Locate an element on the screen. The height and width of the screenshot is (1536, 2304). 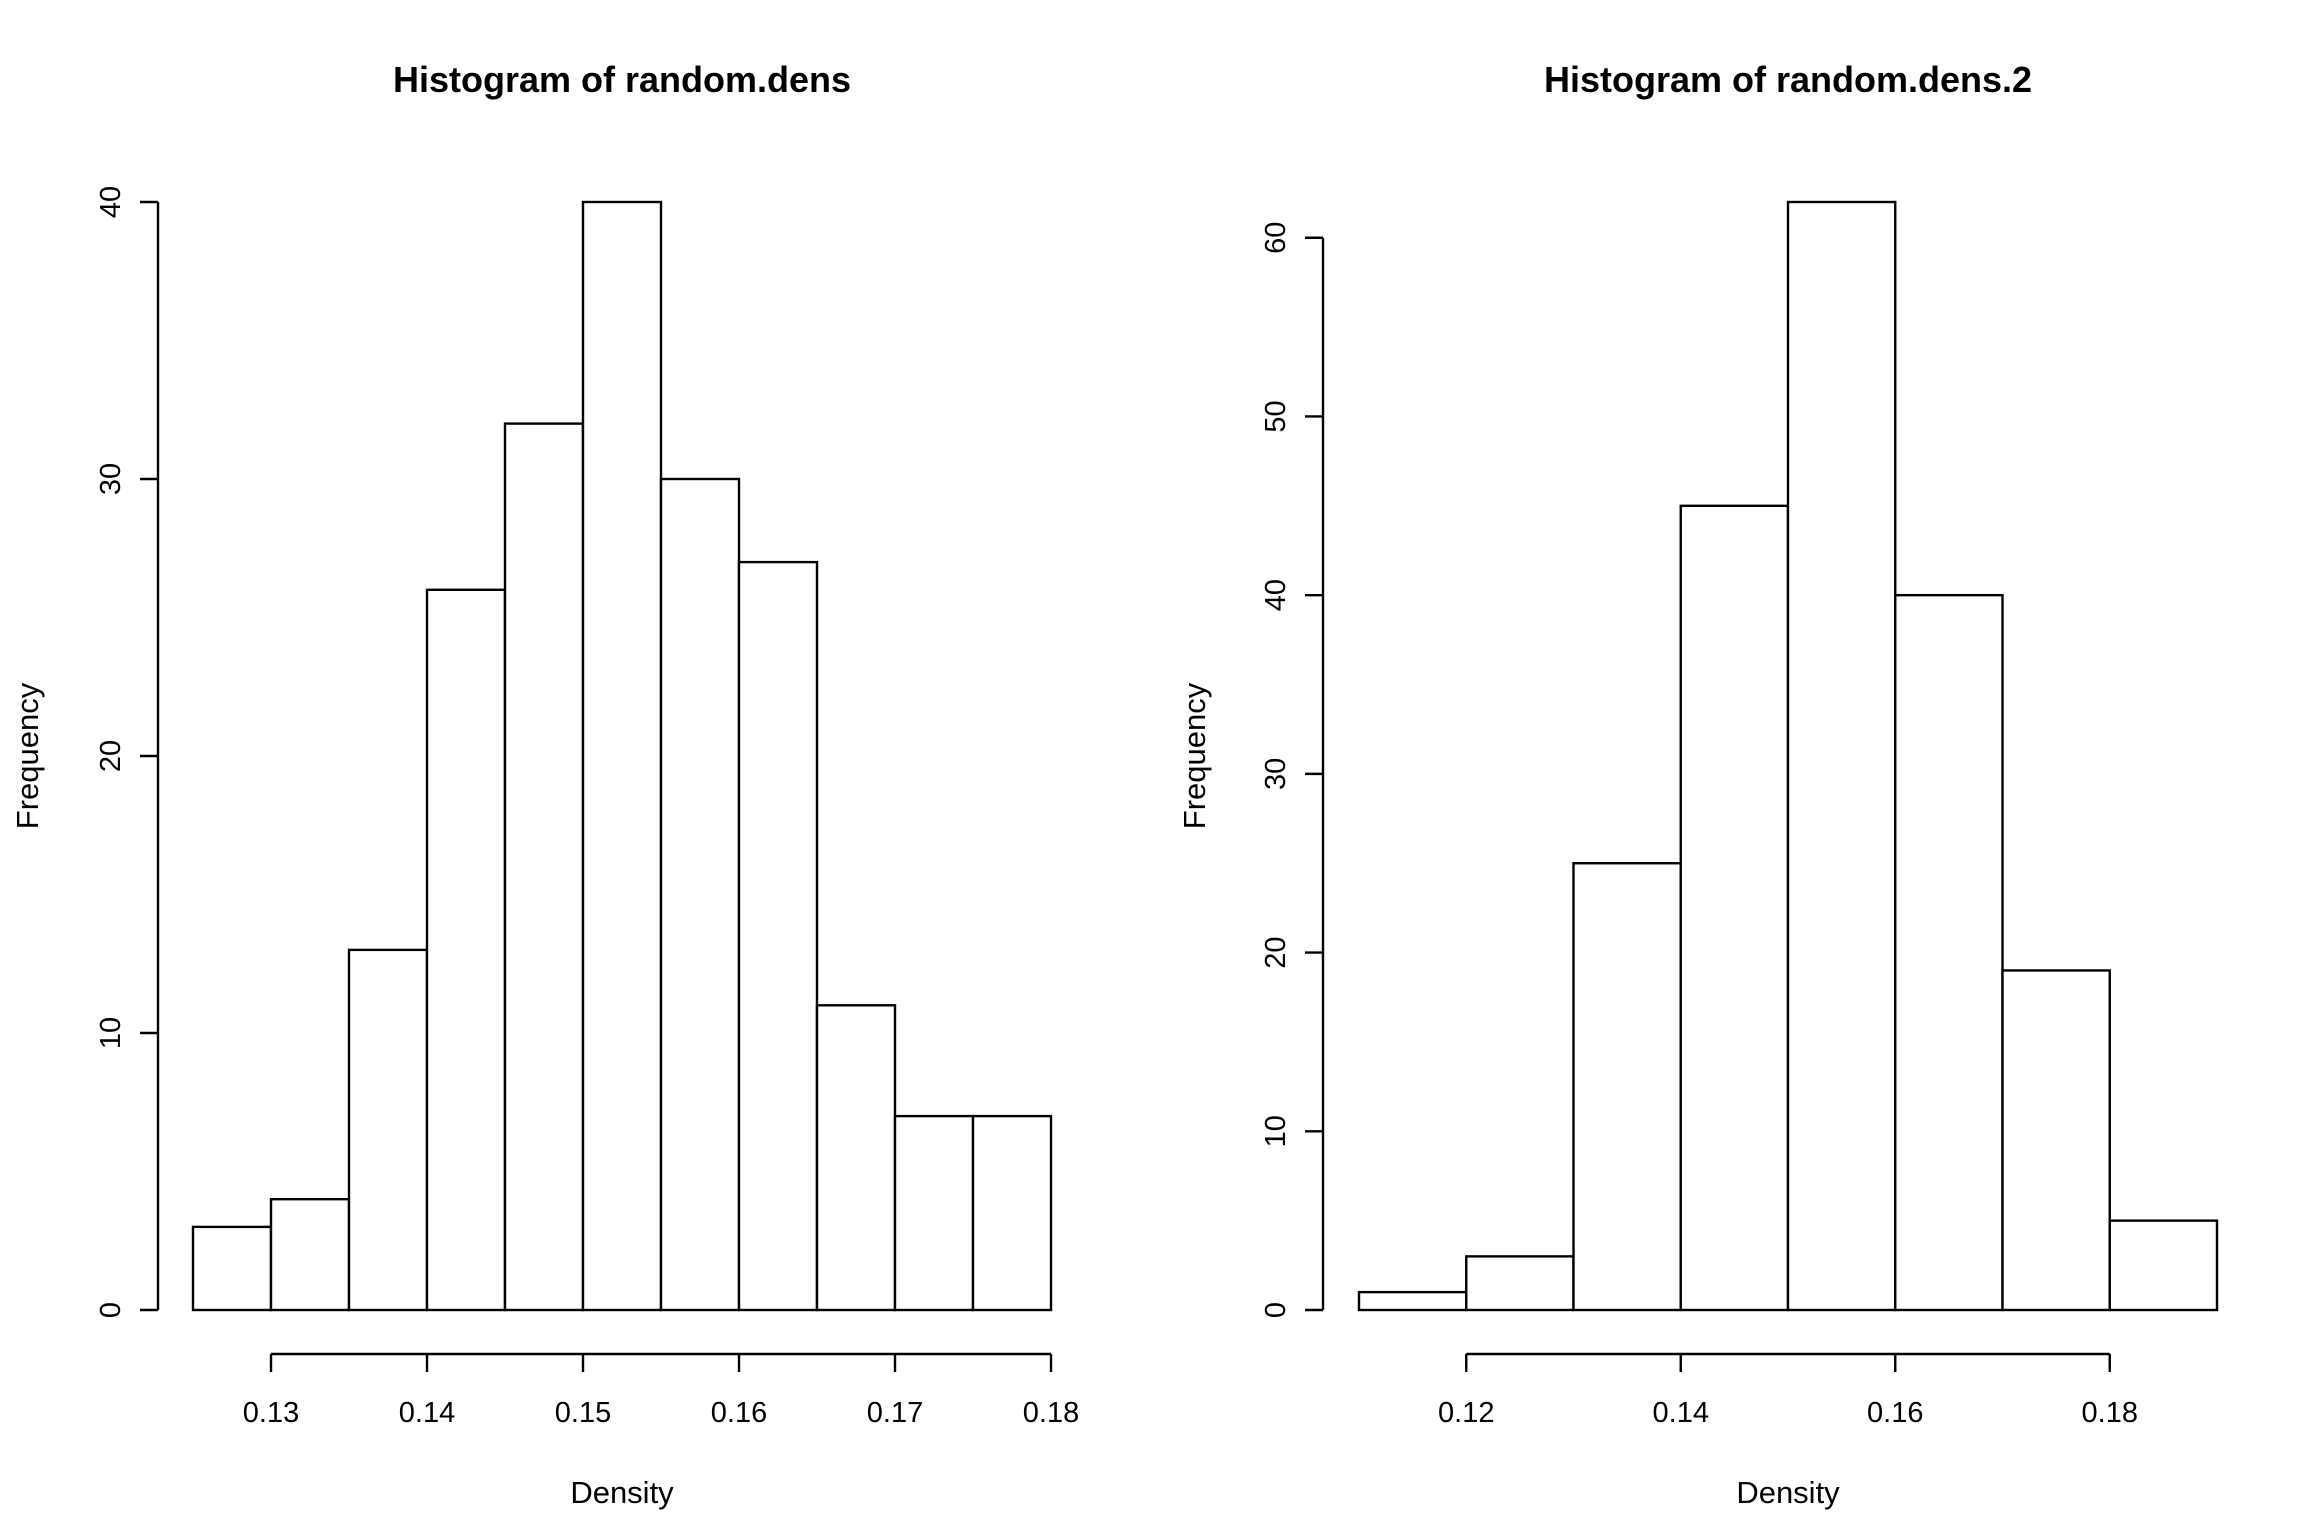
chart-title: Histogram of random.dens.2 is located at coordinates (1788, 79).